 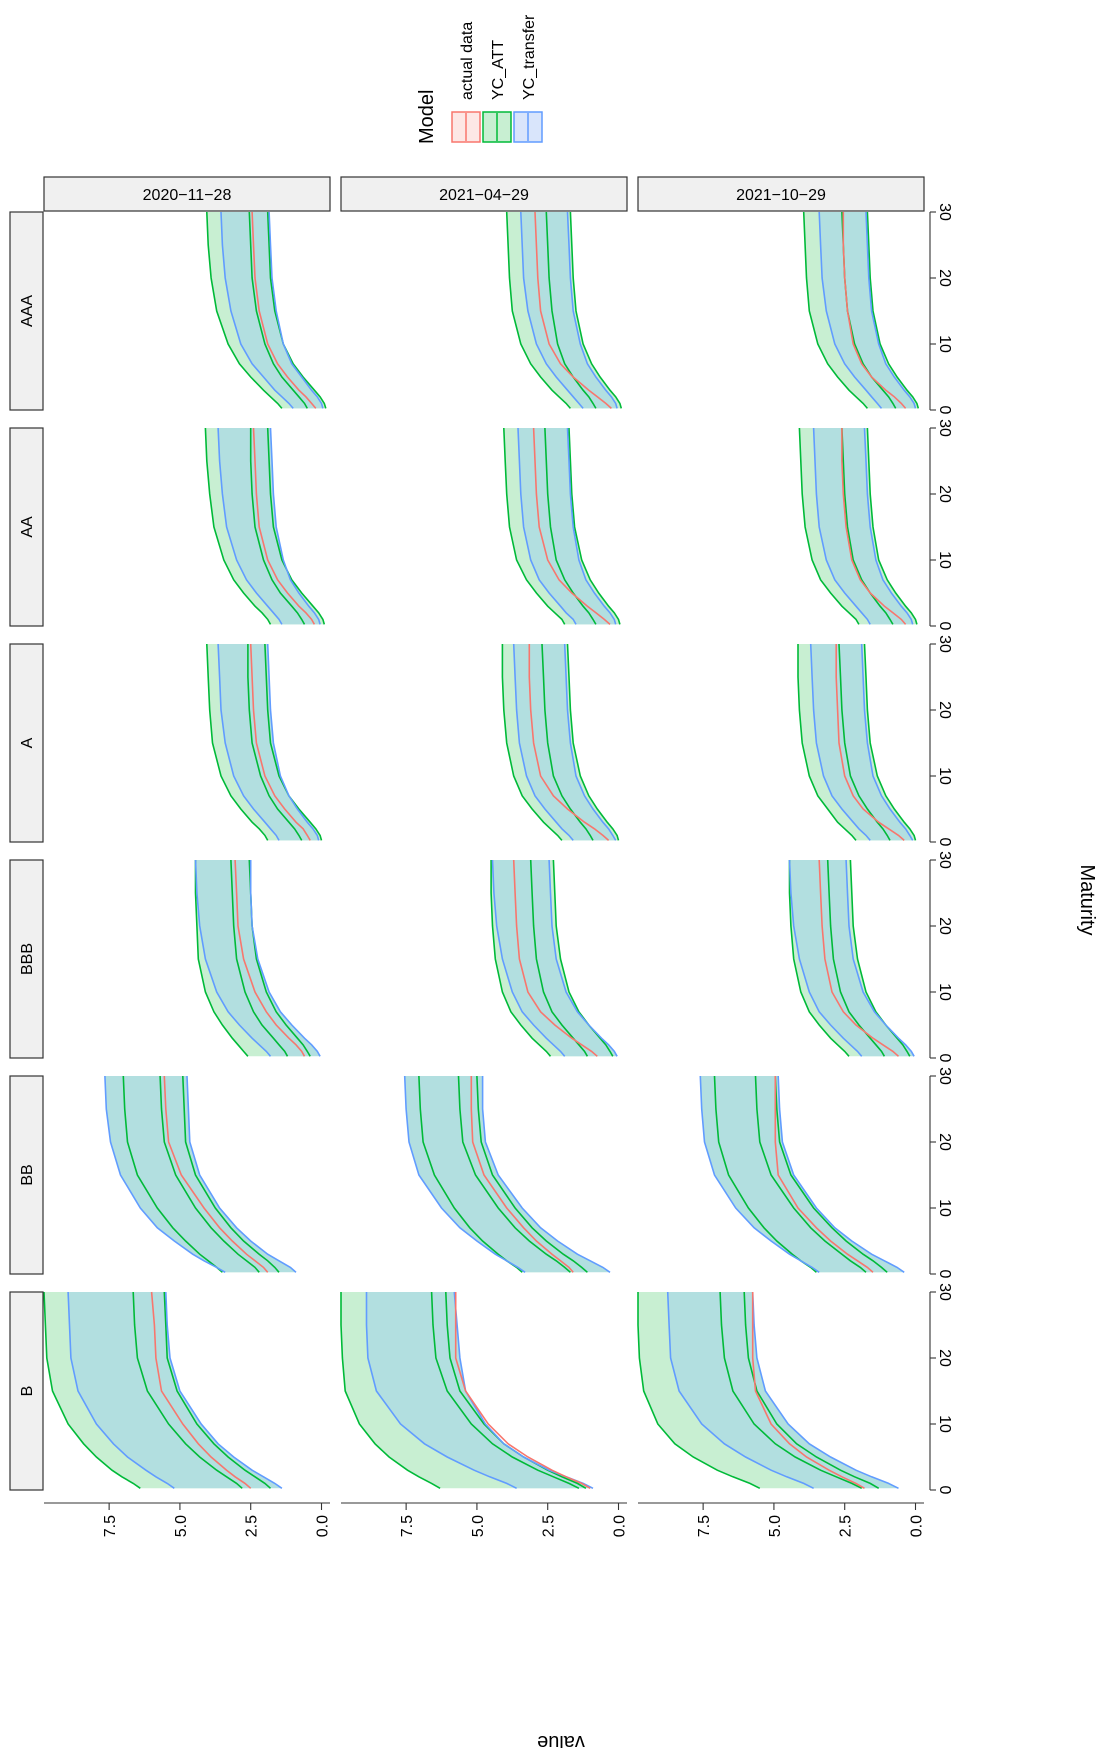 I want to click on legend-label-actual: actual data, so click(x=467, y=61).